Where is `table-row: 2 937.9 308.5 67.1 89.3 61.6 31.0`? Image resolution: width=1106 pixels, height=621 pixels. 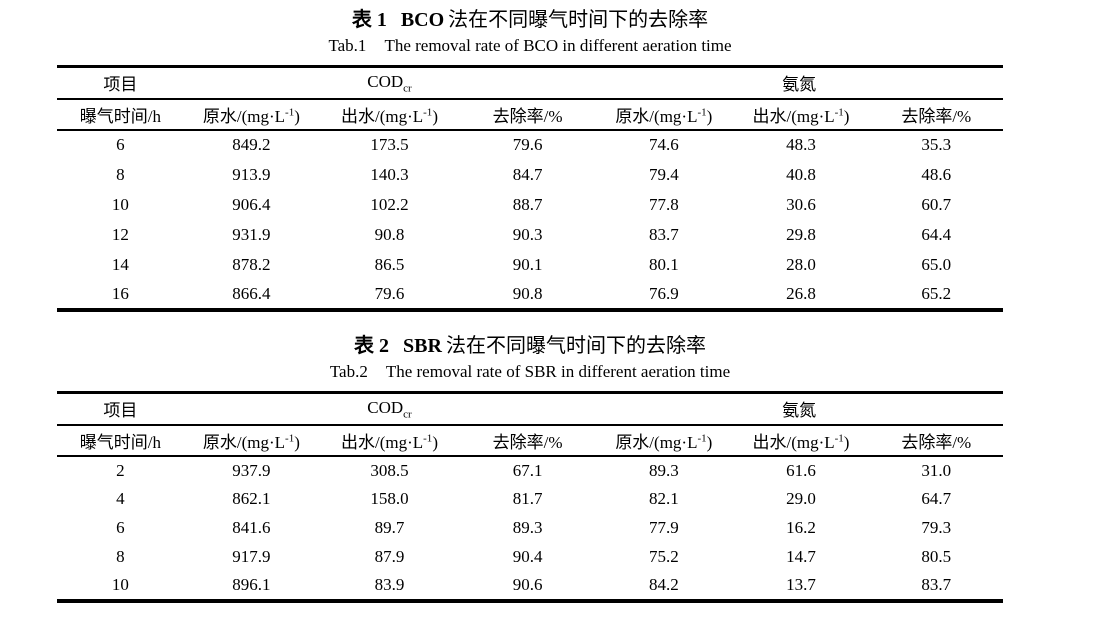 table-row: 2 937.9 308.5 67.1 89.3 61.6 31.0 is located at coordinates (530, 470).